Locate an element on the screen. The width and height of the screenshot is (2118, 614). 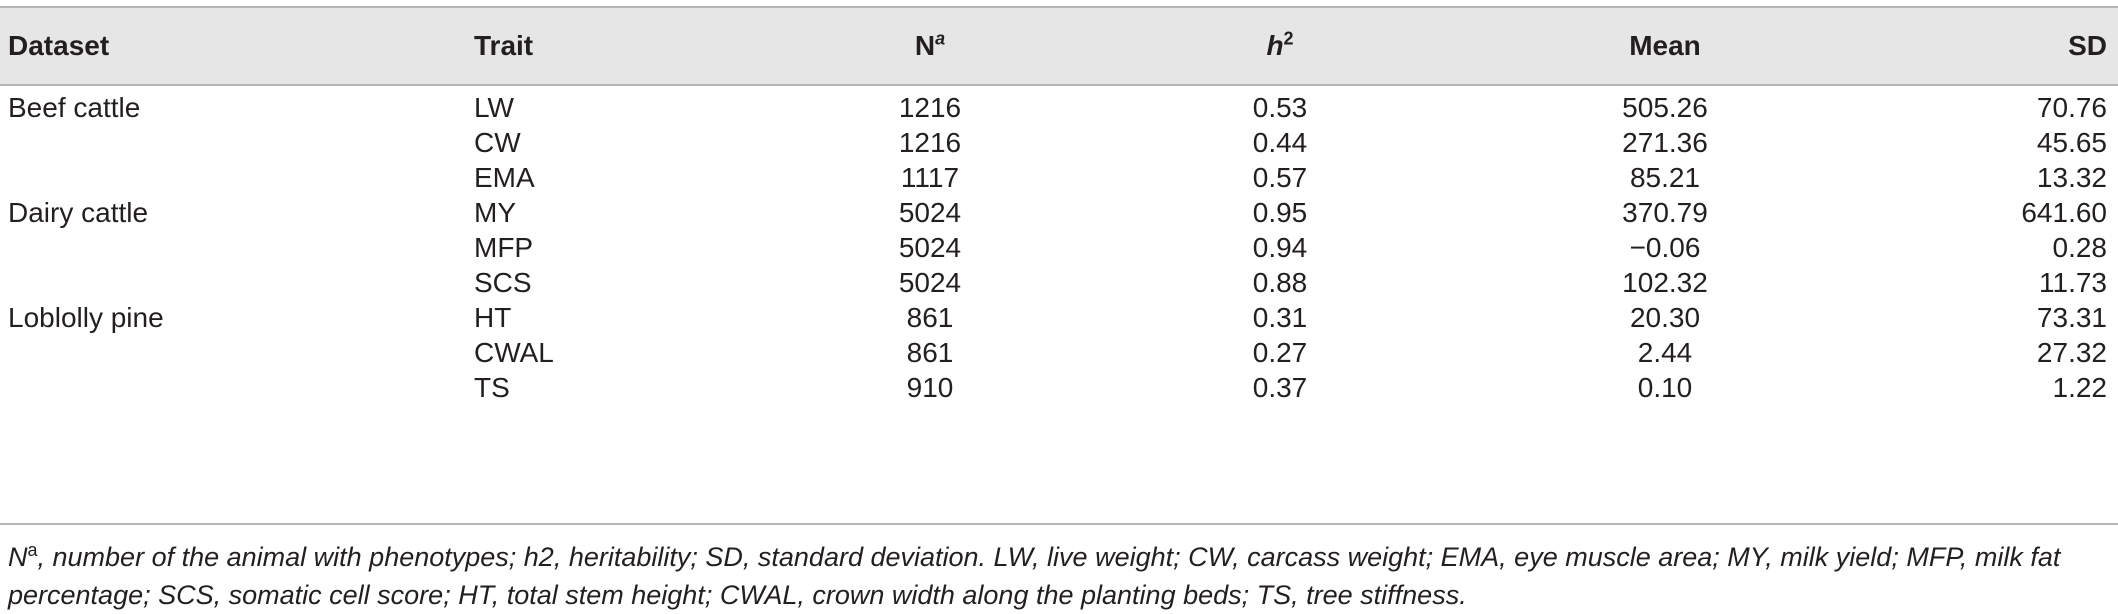
cell-dataset: Loblolly pine is located at coordinates (86, 317).